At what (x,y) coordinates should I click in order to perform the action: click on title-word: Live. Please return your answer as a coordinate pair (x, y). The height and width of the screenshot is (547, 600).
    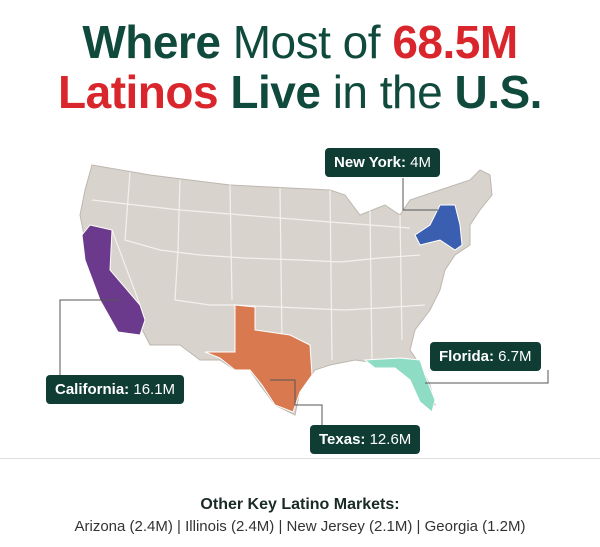
    Looking at the image, I should click on (275, 92).